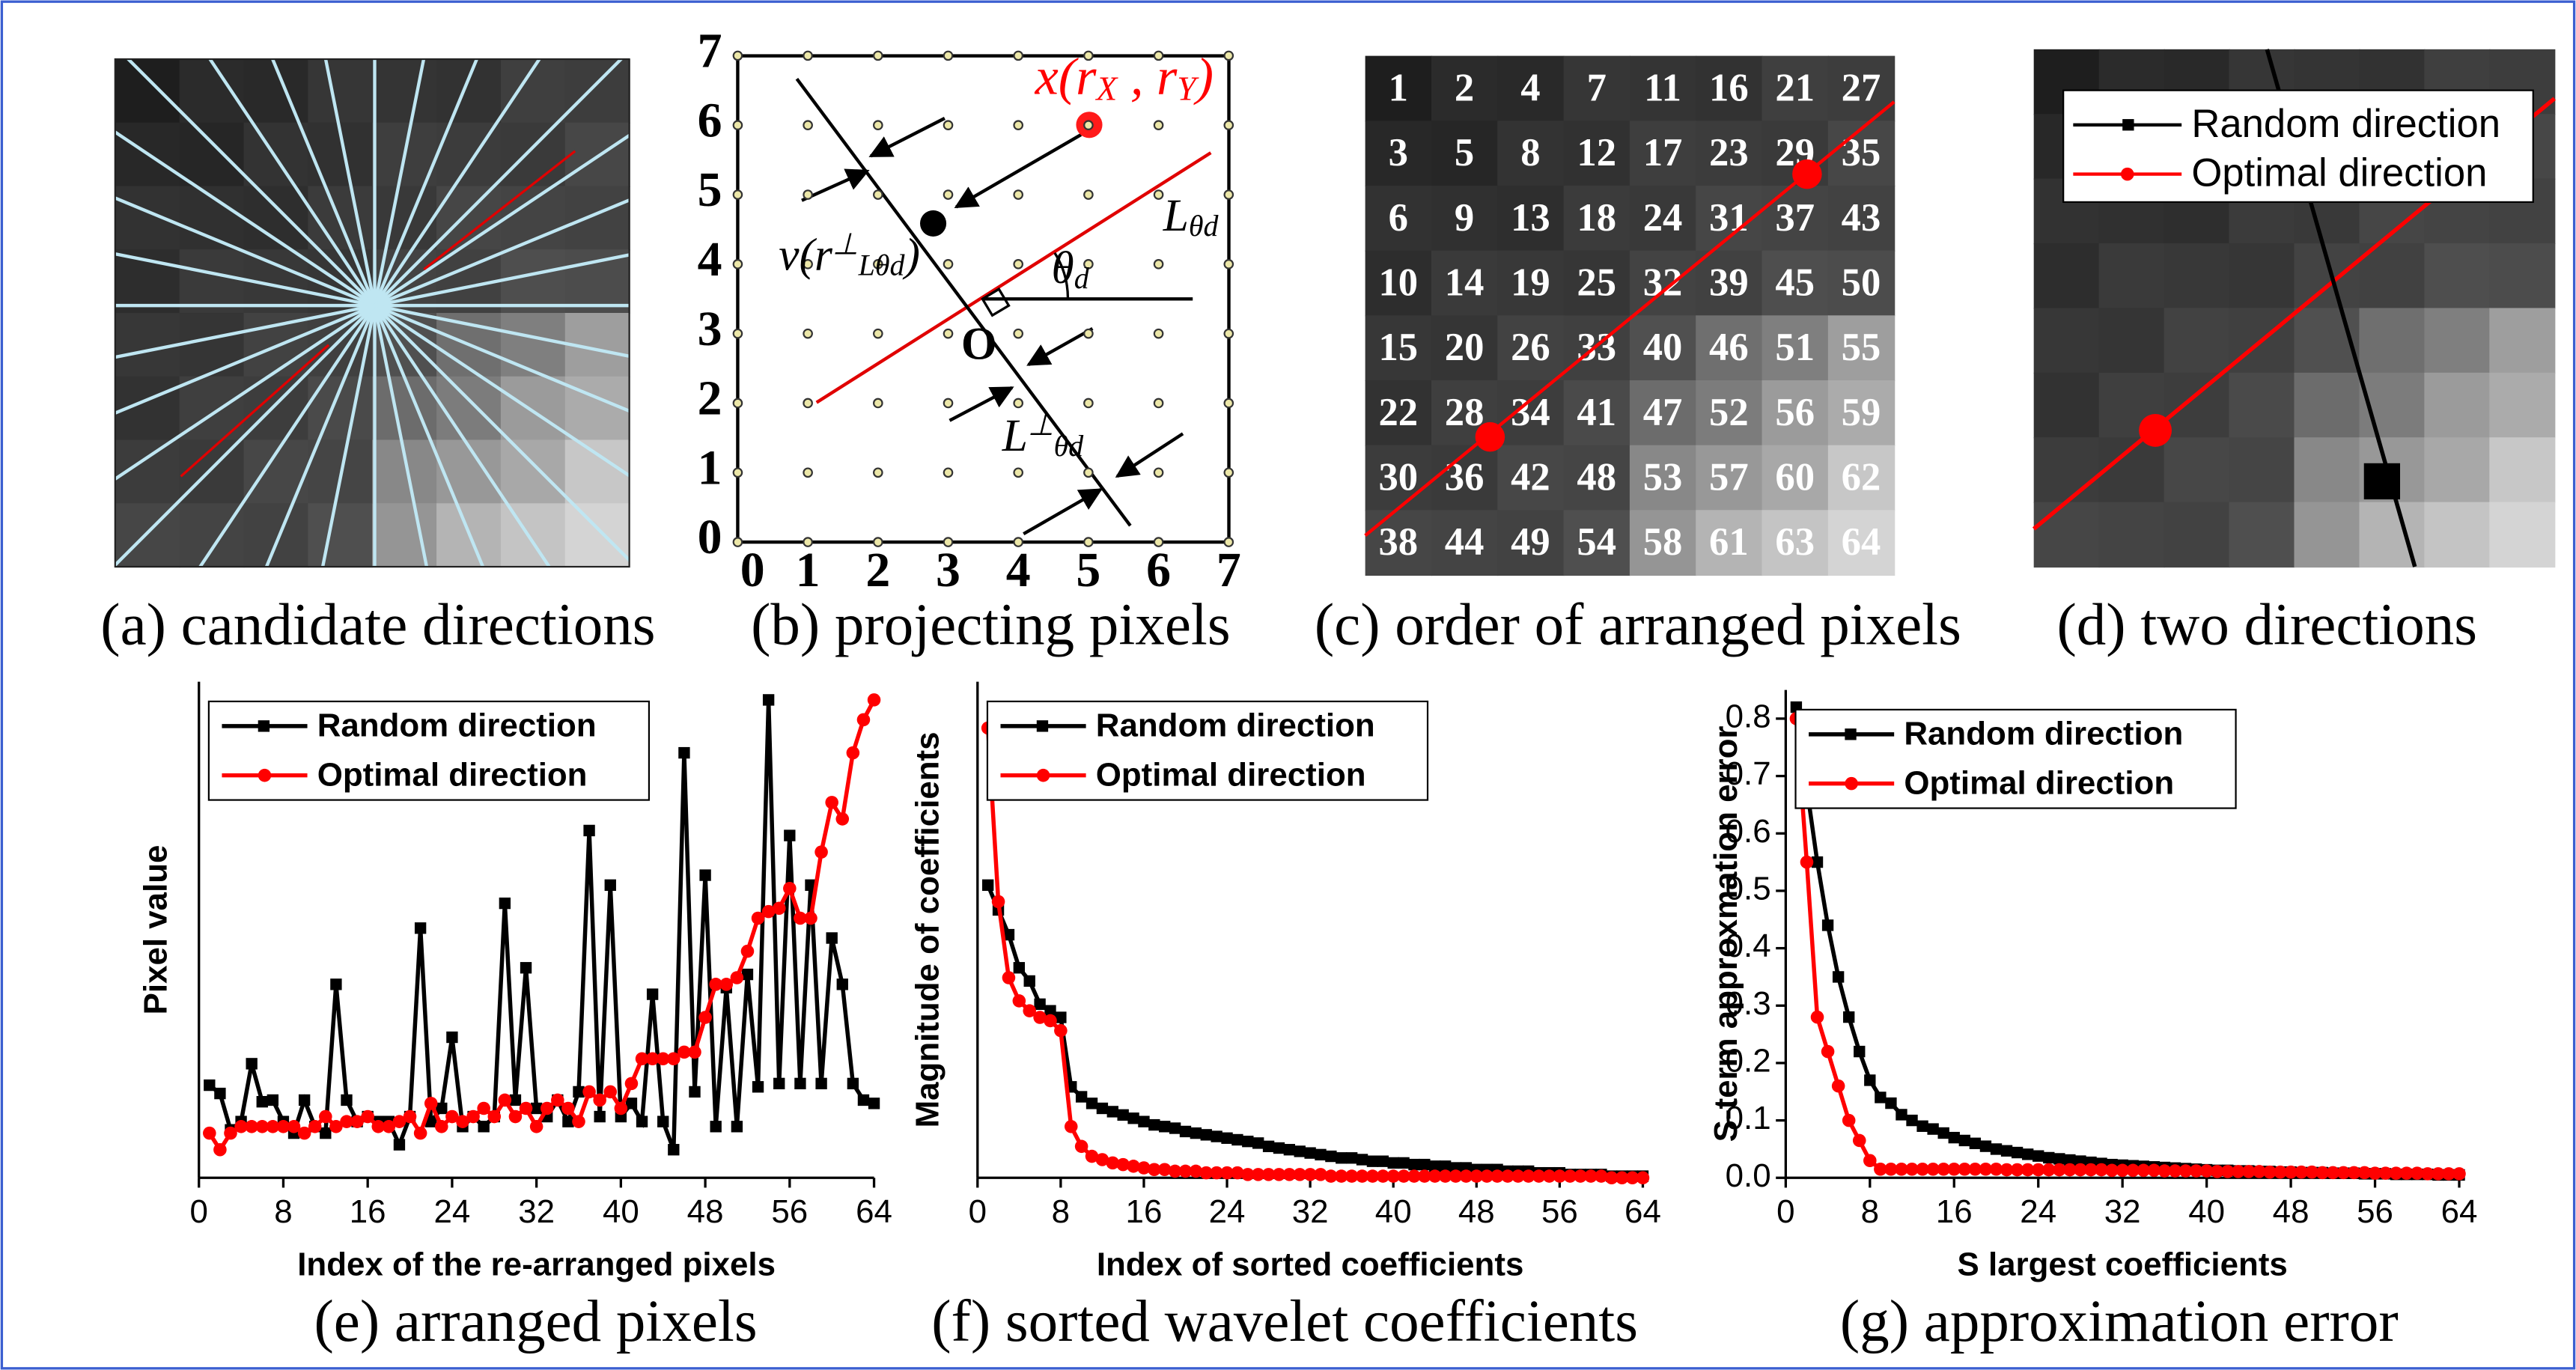 The height and width of the screenshot is (1370, 2576). Describe the element at coordinates (1398, 542) in the screenshot. I see `order-number: 38` at that location.